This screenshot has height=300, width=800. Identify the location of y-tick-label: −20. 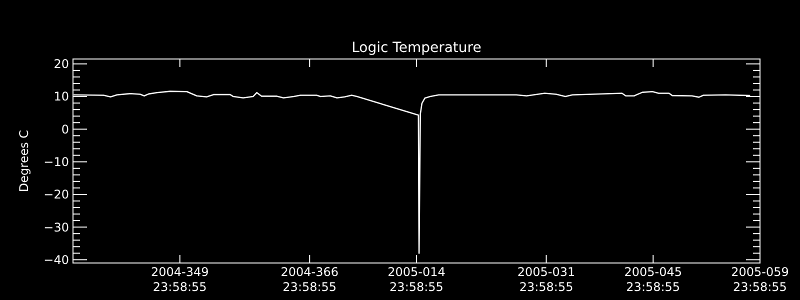
(56, 195).